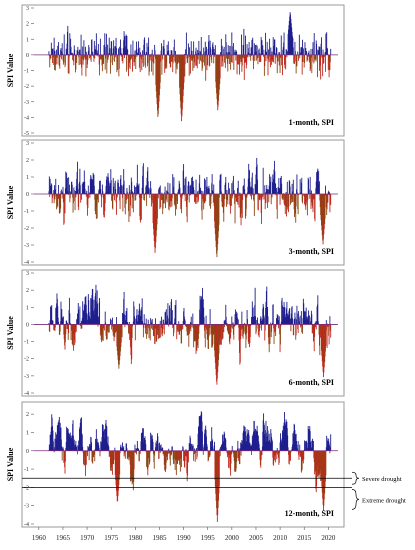  What do you see at coordinates (26, 72) in the screenshot?
I see `y-tick-label: -1` at bounding box center [26, 72].